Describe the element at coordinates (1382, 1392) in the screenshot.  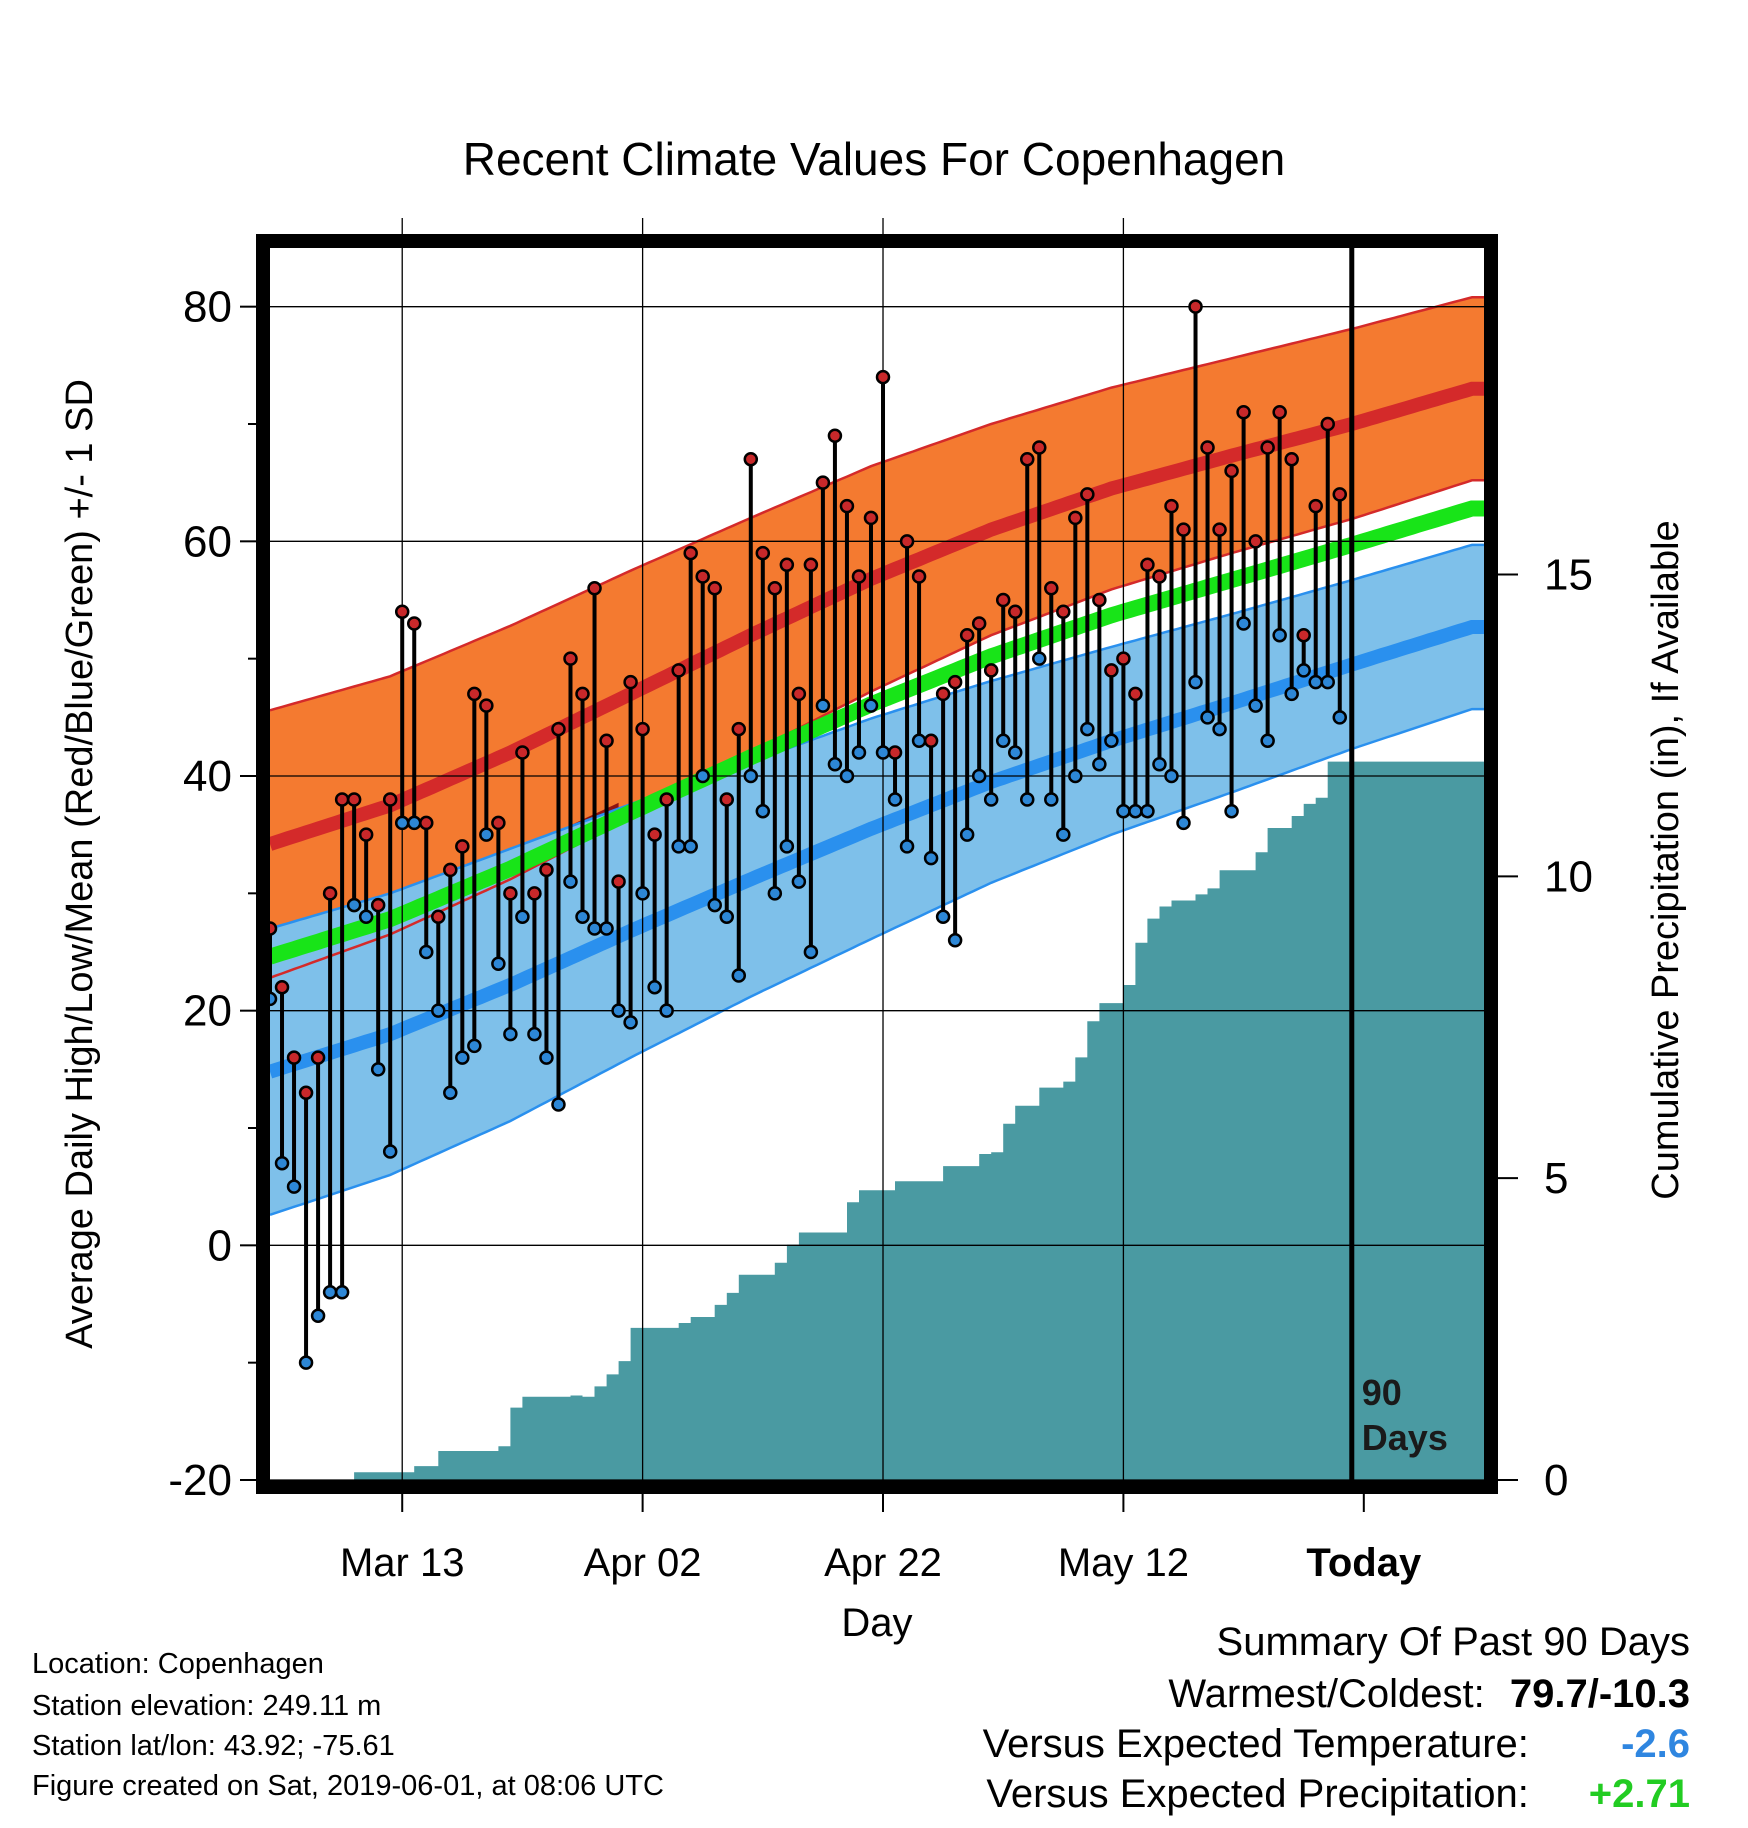
I see `today-annotation-line-1: 90` at that location.